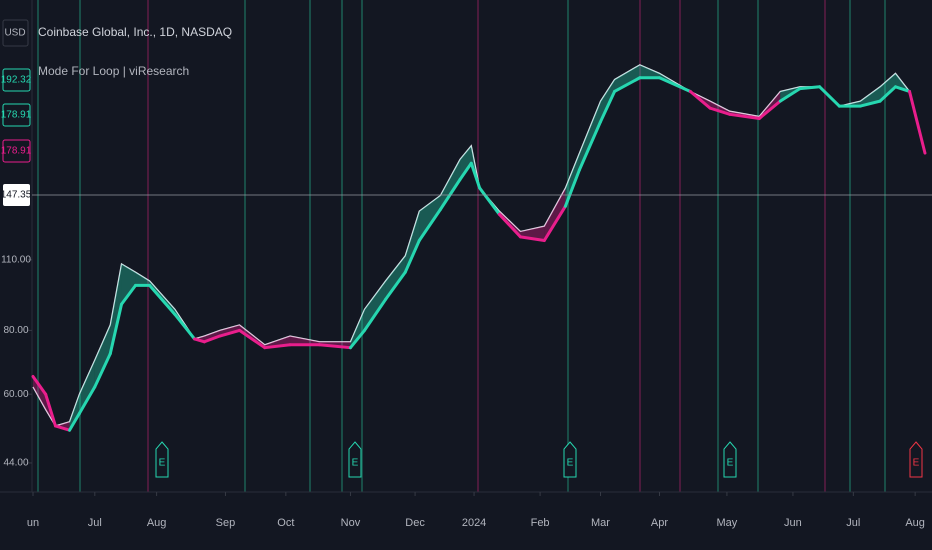  What do you see at coordinates (15, 330) in the screenshot?
I see `y-tick-label: 80.00` at bounding box center [15, 330].